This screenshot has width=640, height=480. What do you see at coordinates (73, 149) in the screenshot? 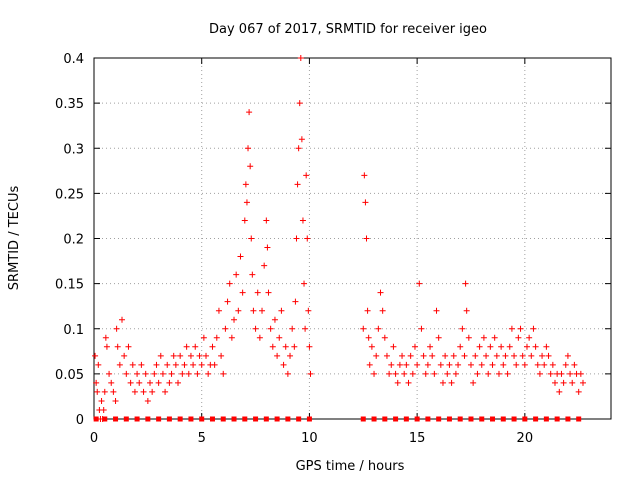
I see `y-tick-label: 0.3` at bounding box center [73, 149].